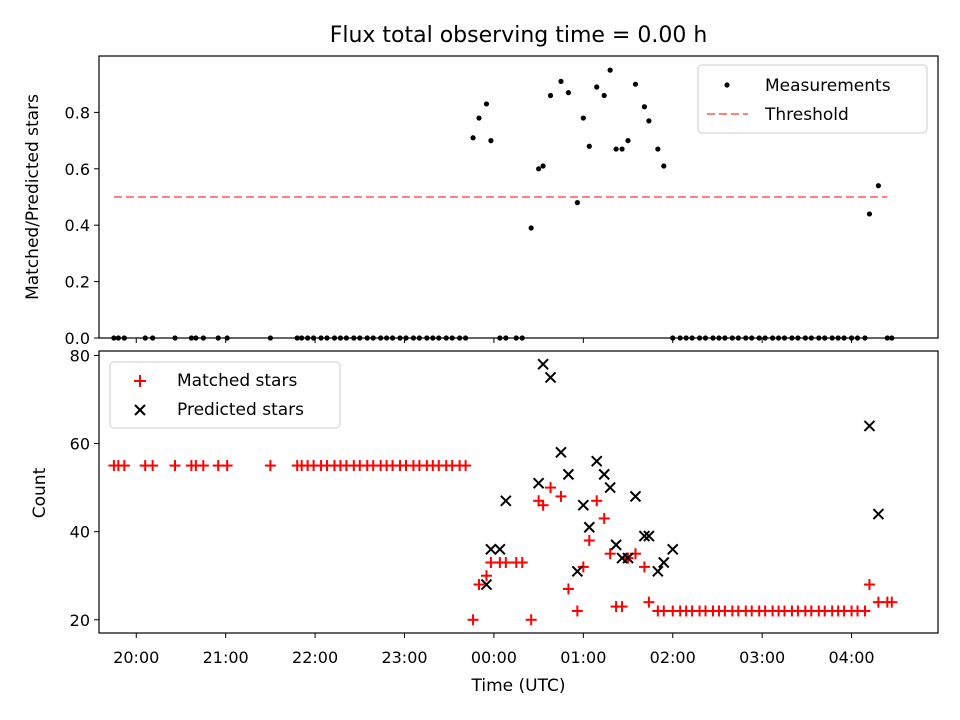 This screenshot has width=960, height=720. Describe the element at coordinates (80, 444) in the screenshot. I see `bottom-y-tick-label: 60` at that location.